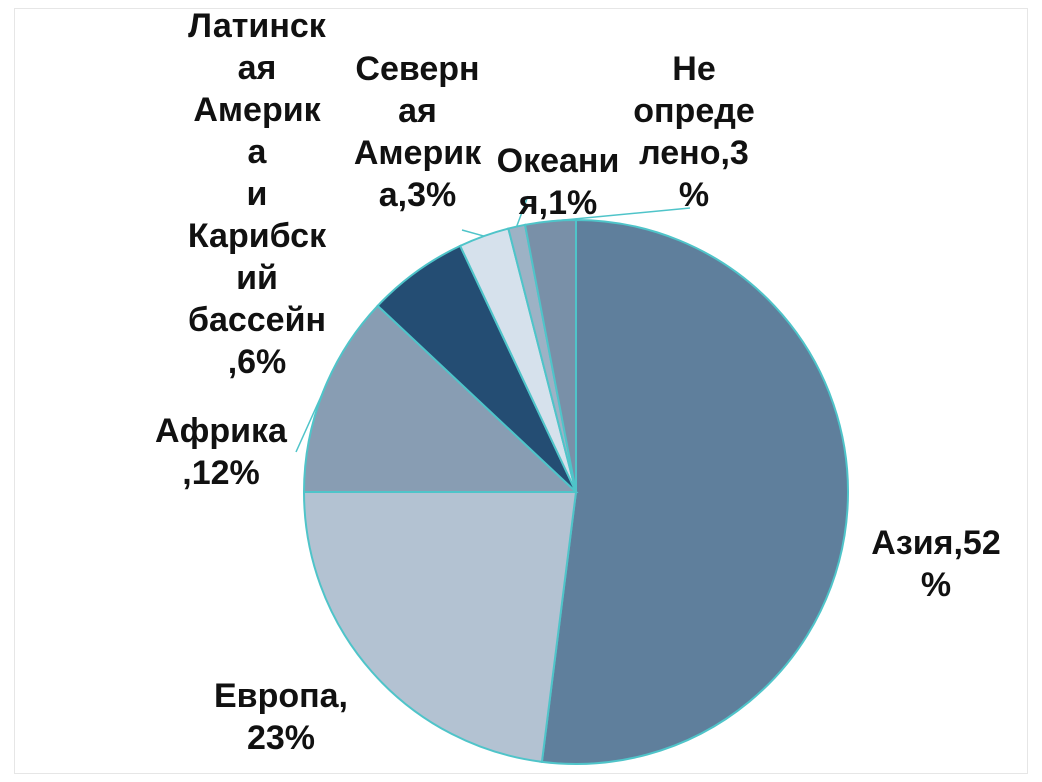  I want to click on slice-label-africa: Африка ,12%, so click(221, 452).